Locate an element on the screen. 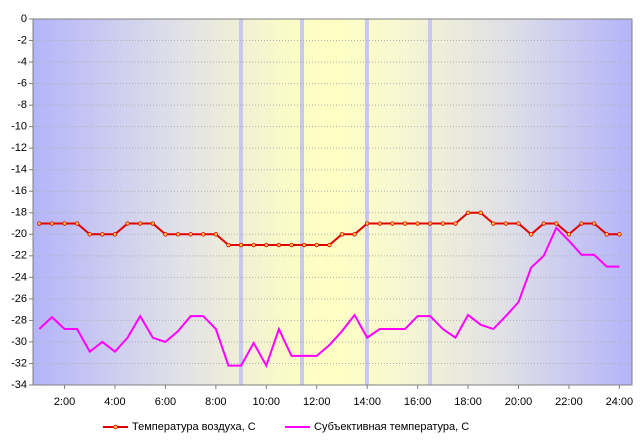 This screenshot has width=640, height=444. x-tick-label: 12:00 is located at coordinates (317, 402).